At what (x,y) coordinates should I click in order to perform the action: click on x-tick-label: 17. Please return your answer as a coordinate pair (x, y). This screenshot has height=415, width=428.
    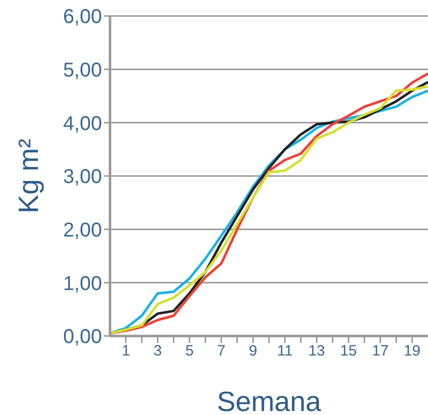
    Looking at the image, I should click on (380, 351).